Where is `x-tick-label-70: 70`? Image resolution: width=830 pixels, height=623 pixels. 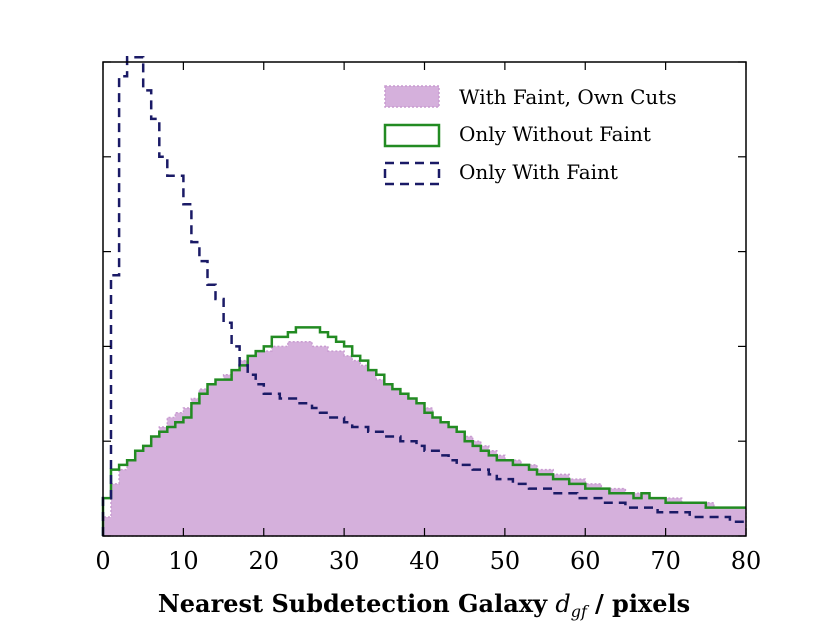
x-tick-label-70: 70 is located at coordinates (665, 561).